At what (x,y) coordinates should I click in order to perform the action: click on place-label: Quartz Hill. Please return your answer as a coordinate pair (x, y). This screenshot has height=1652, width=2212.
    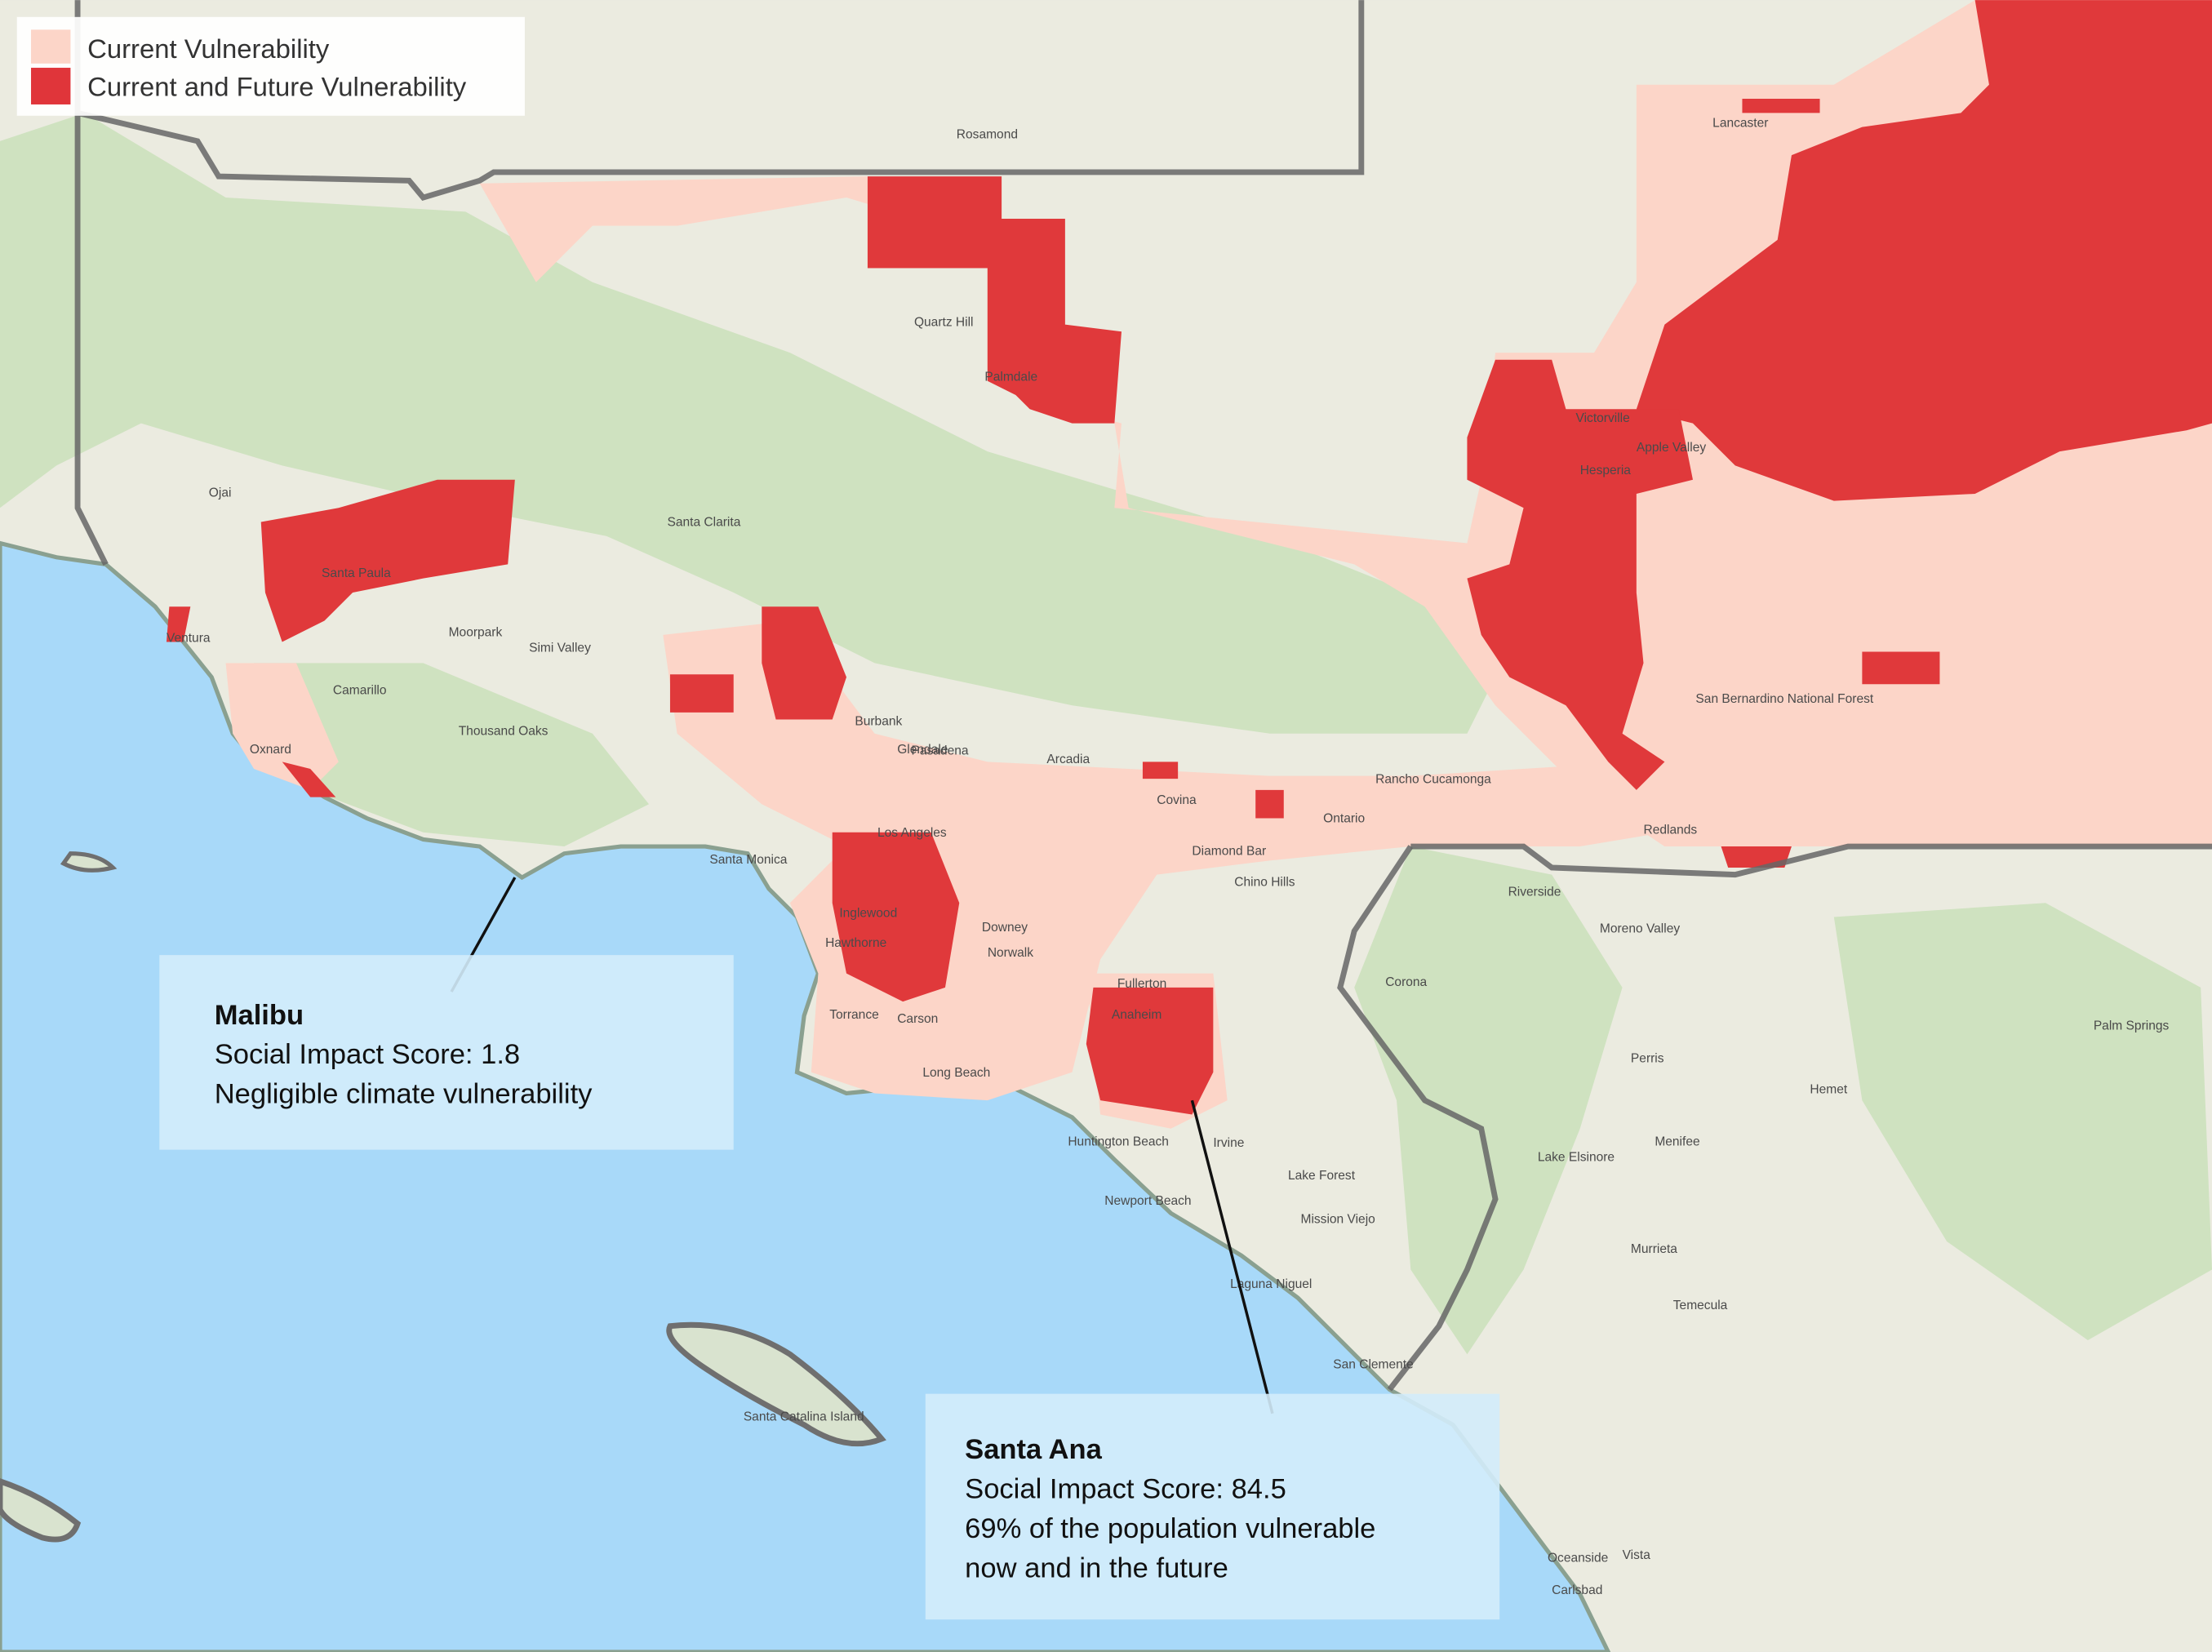
    Looking at the image, I should click on (944, 322).